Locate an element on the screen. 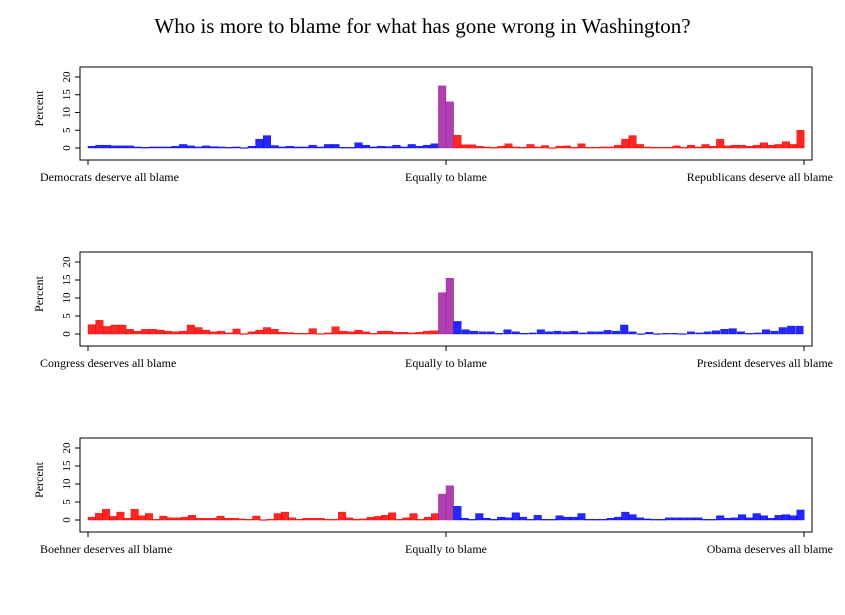 This screenshot has width=845, height=615. y-tick-label: 0 is located at coordinates (67, 334).